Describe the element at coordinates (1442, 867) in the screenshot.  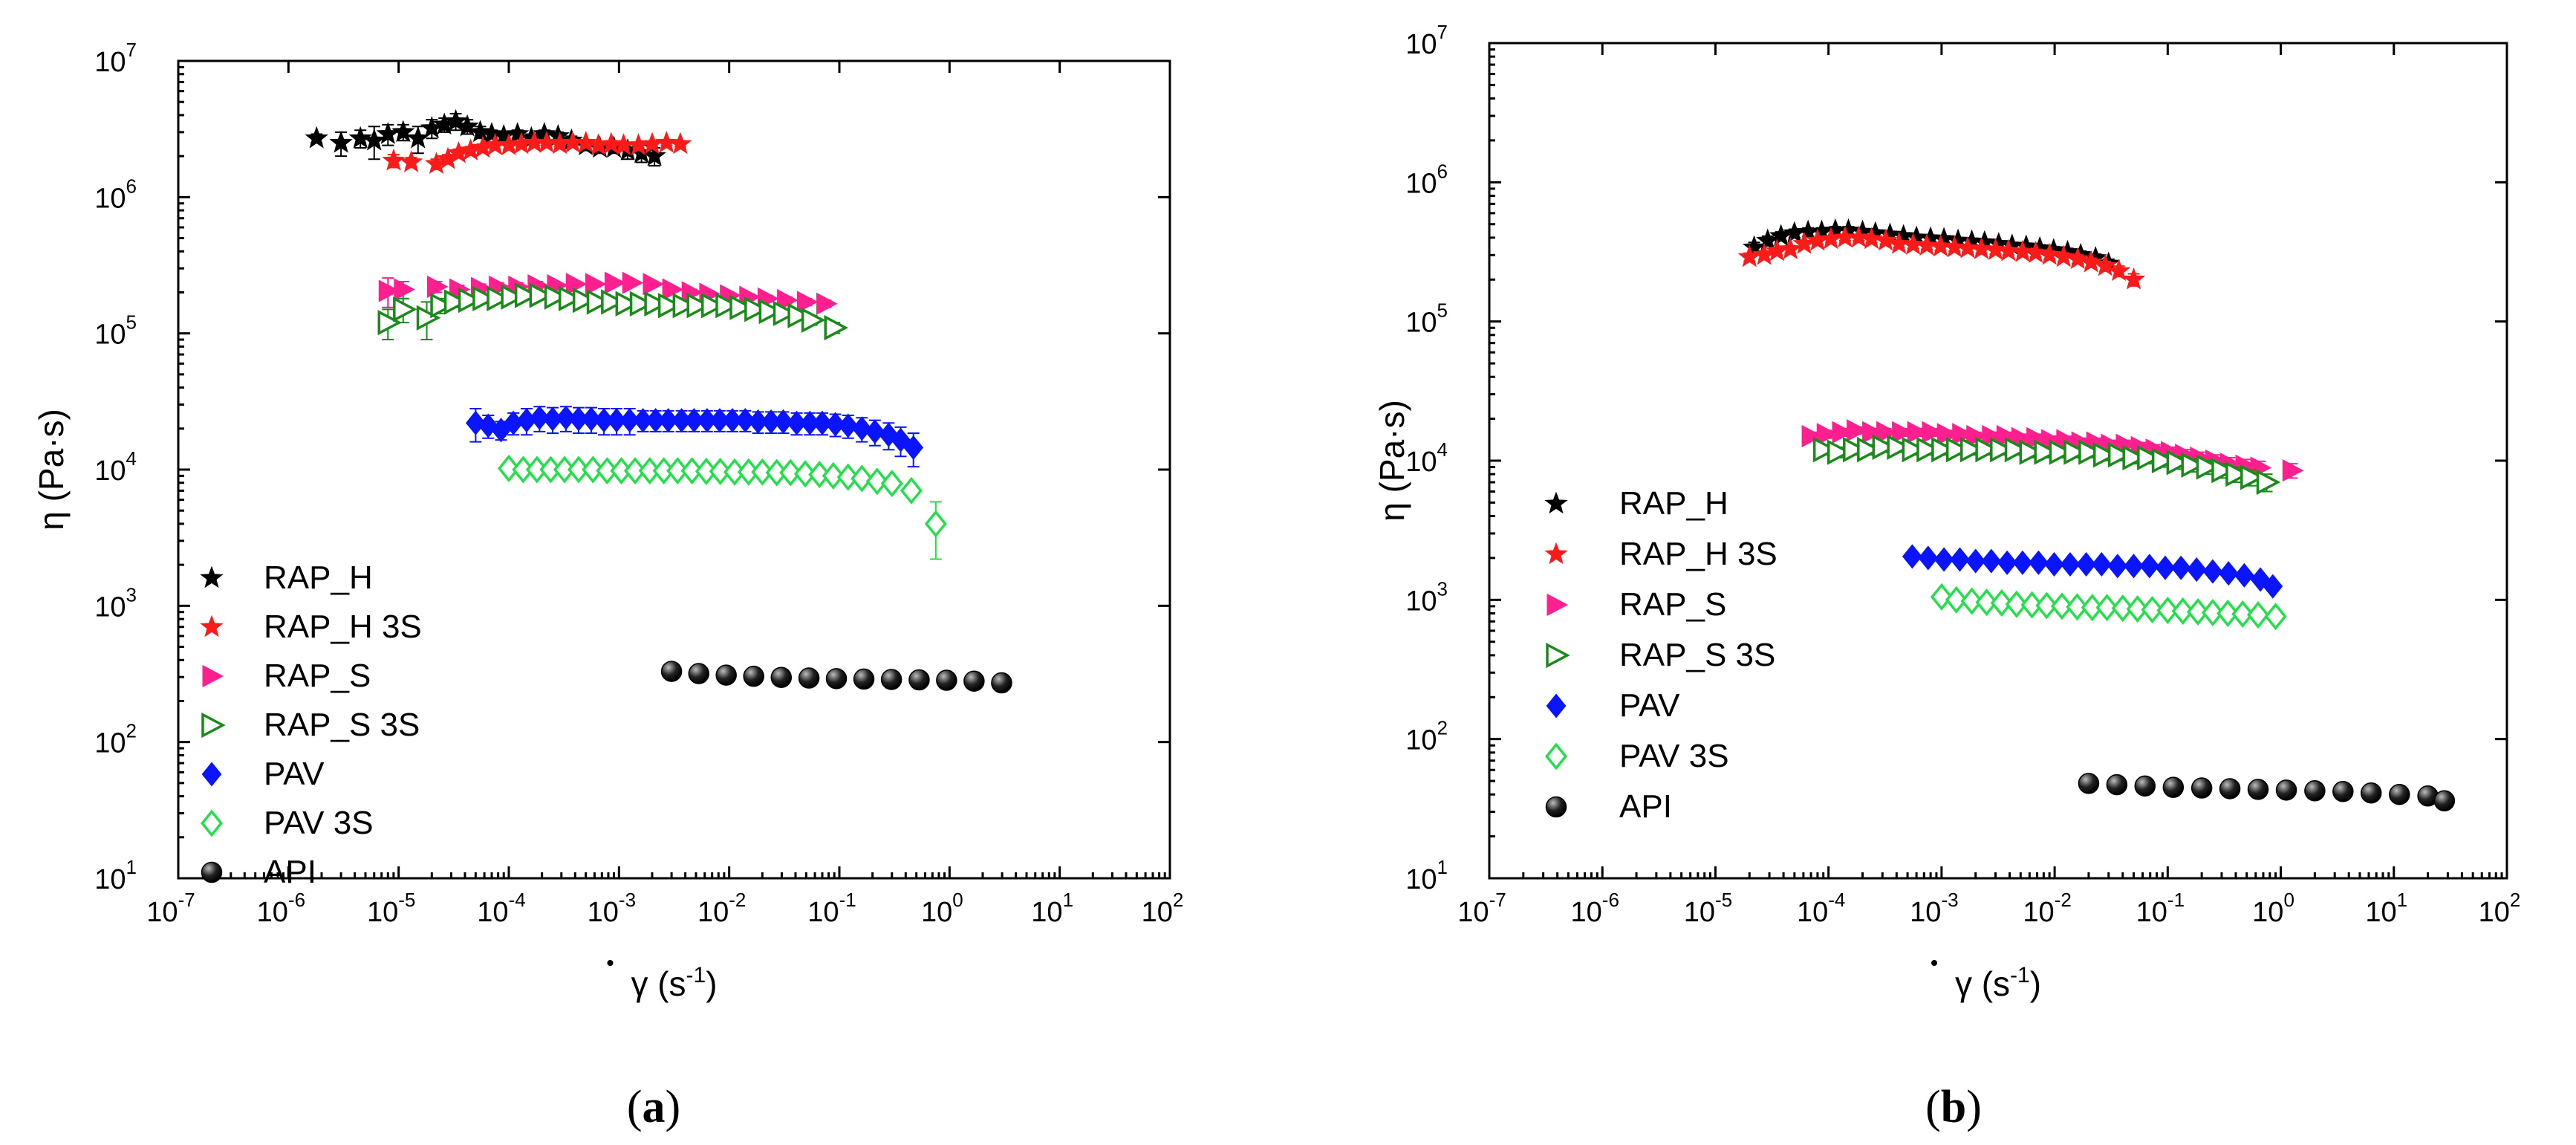
I see `y-tick-exponent: 1` at that location.